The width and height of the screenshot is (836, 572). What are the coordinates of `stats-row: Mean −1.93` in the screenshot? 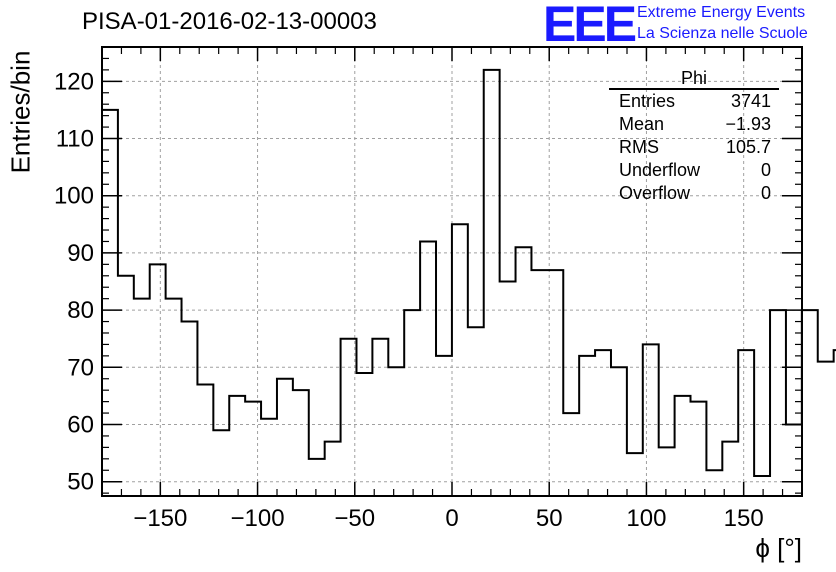 It's located at (694, 124).